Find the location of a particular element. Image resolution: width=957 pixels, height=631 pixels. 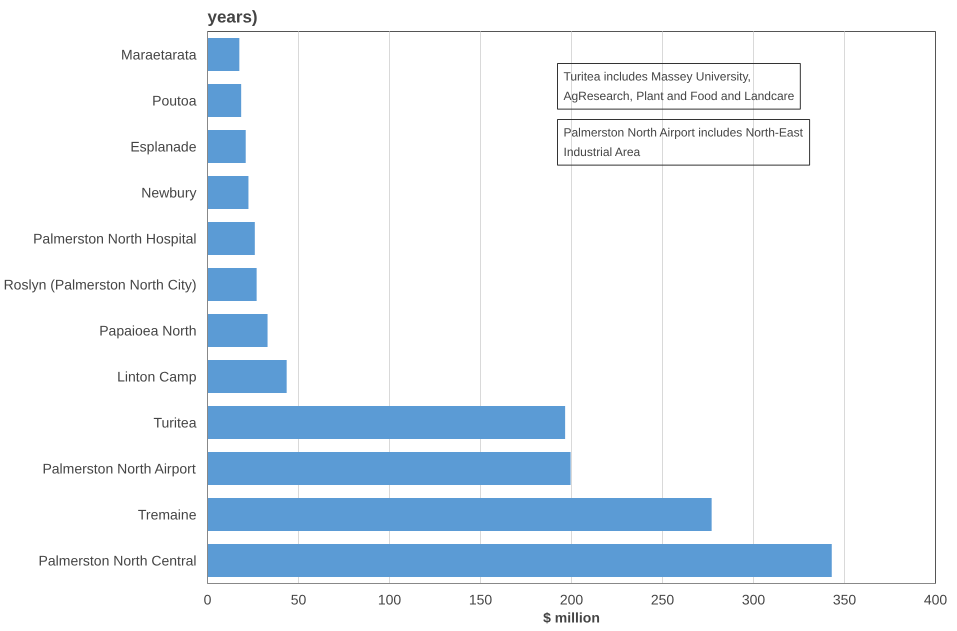

x-tick-label: 150 is located at coordinates (480, 600).